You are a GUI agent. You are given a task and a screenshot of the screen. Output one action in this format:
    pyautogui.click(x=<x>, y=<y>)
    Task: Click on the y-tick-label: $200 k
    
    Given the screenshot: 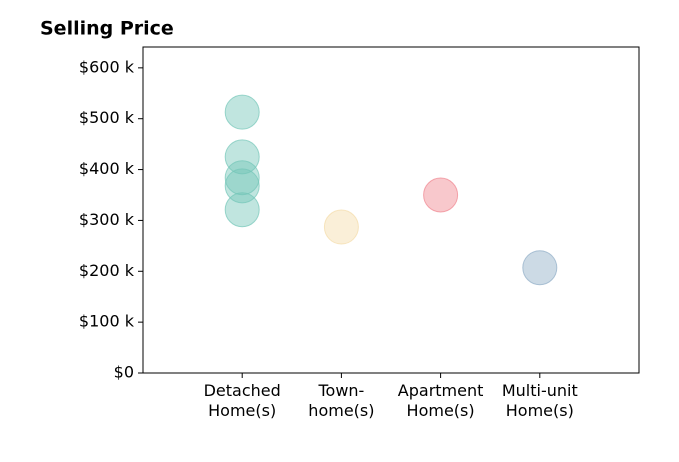 What is the action you would take?
    pyautogui.click(x=107, y=270)
    